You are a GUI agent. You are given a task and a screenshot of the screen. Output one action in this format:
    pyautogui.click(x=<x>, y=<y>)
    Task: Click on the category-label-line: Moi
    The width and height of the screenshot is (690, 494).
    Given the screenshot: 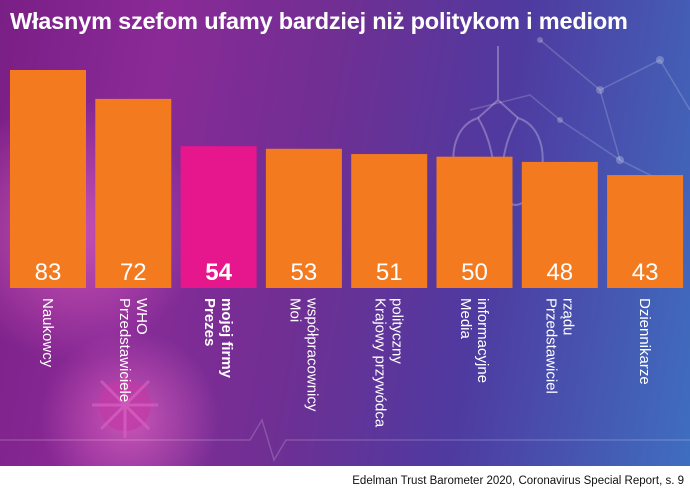 What is the action you would take?
    pyautogui.click(x=294, y=310)
    